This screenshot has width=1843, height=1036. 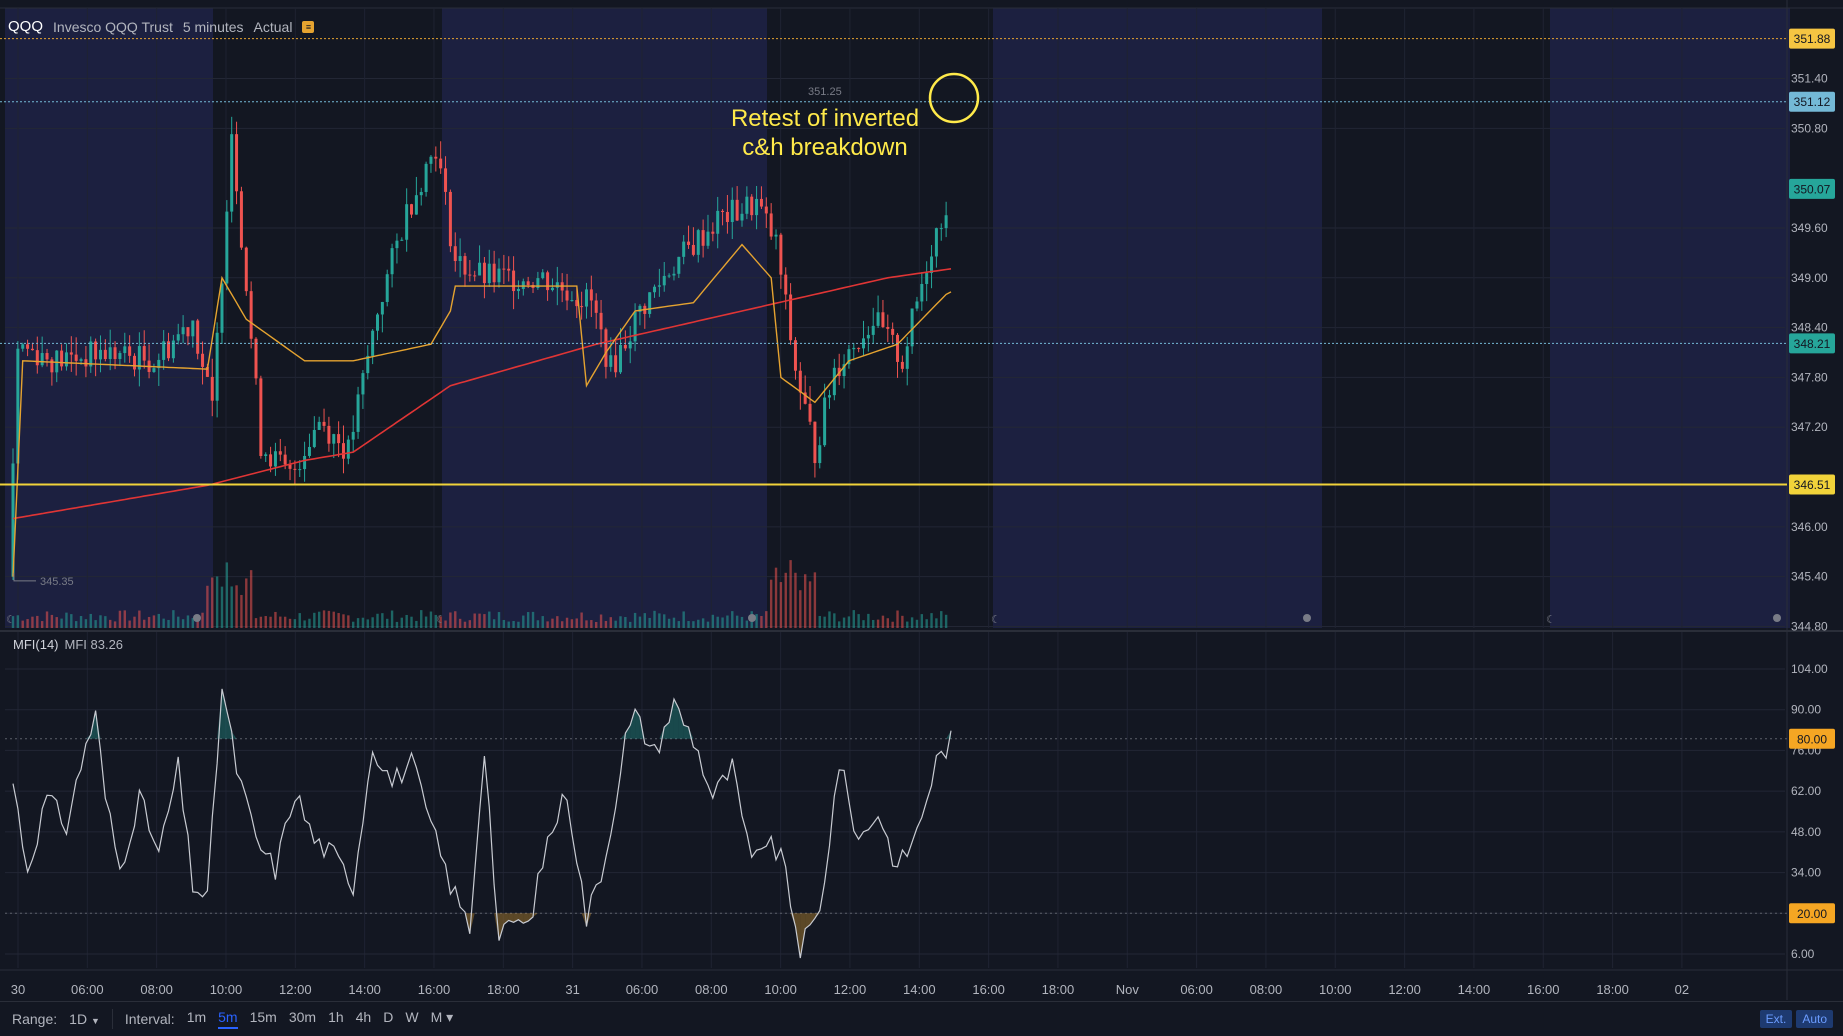 I want to click on mfi-title: MFI(14), so click(x=36, y=644).